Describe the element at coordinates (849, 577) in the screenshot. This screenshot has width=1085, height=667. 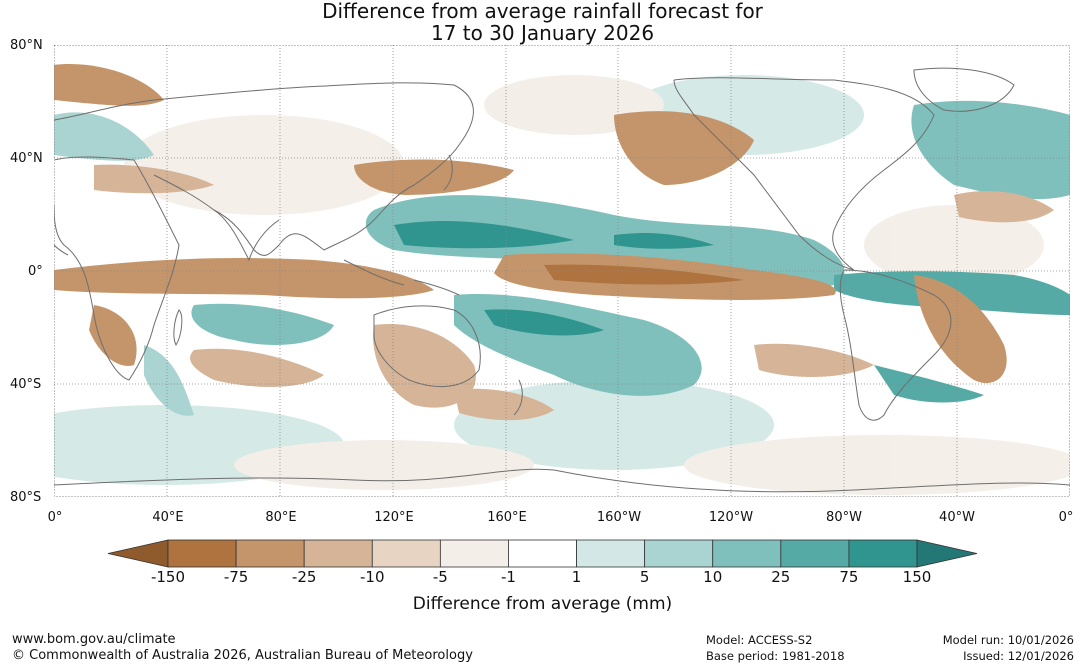
I see `colorbar-tick-label: 75` at that location.